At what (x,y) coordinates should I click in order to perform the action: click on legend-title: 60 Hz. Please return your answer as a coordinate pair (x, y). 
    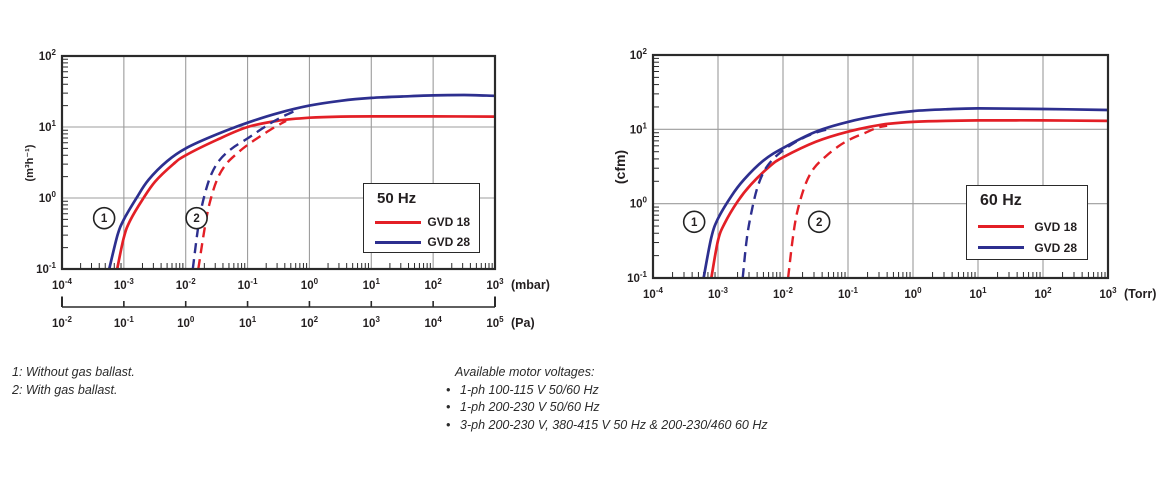
    Looking at the image, I should click on (1001, 200).